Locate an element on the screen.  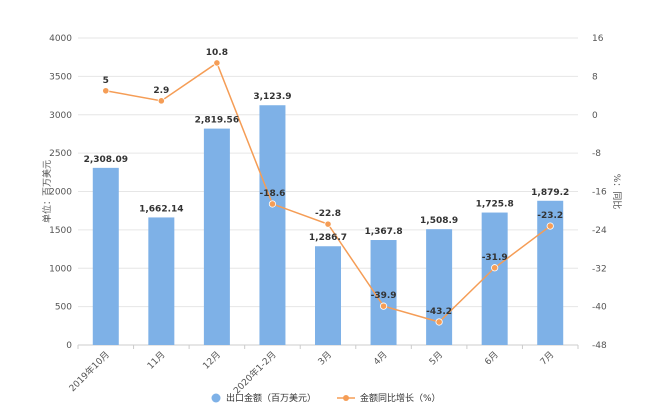
bar-data-label: 1,367.8 is located at coordinates (383, 232).